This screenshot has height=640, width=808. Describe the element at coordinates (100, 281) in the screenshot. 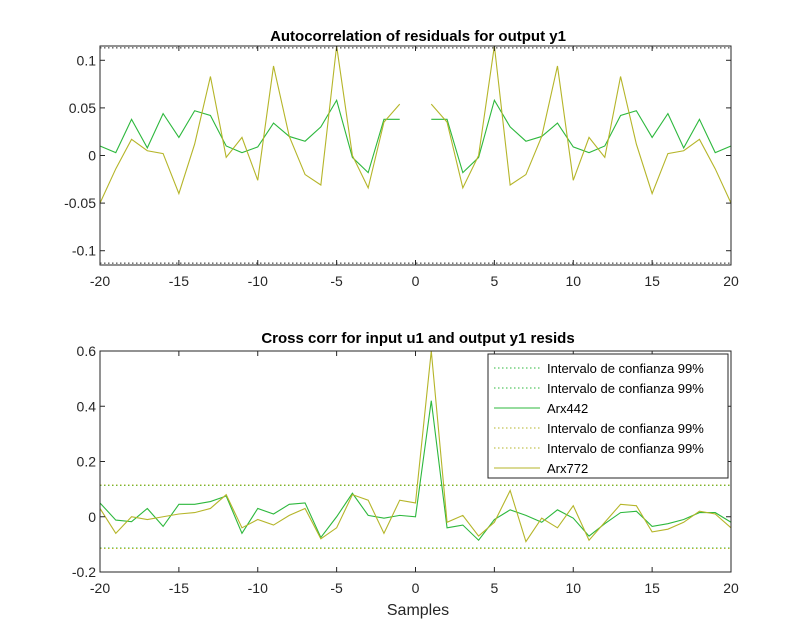

I see `autocorrelation-x-tick-label: -20` at that location.